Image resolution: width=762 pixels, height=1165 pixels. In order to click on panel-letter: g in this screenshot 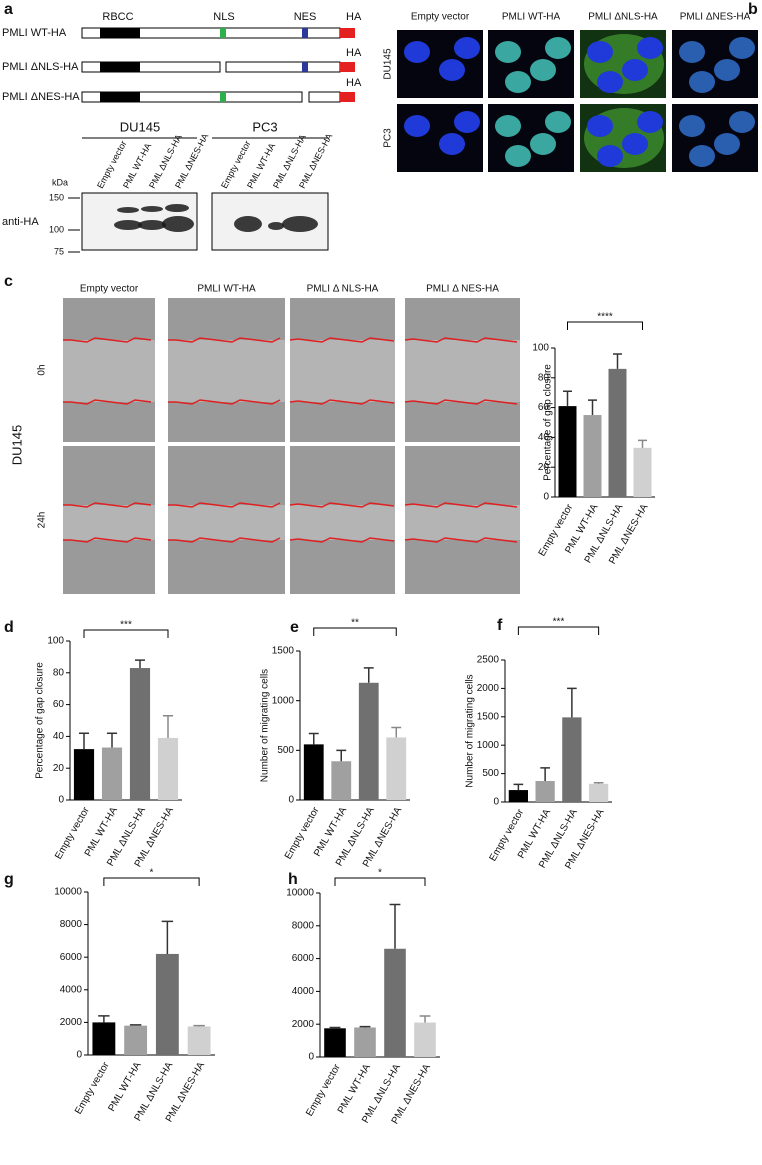, I will do `click(9, 879)`.